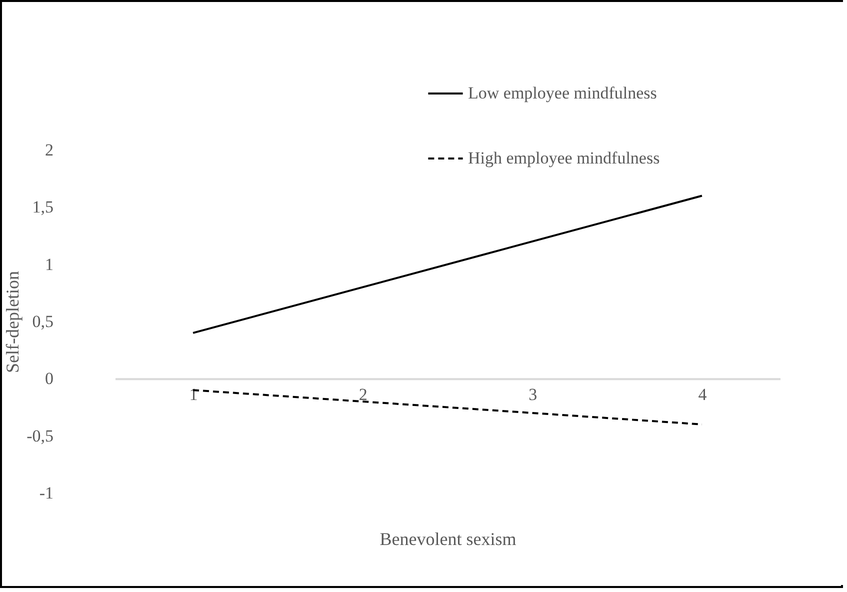  Describe the element at coordinates (363, 394) in the screenshot. I see `x-tick-label: 2` at that location.